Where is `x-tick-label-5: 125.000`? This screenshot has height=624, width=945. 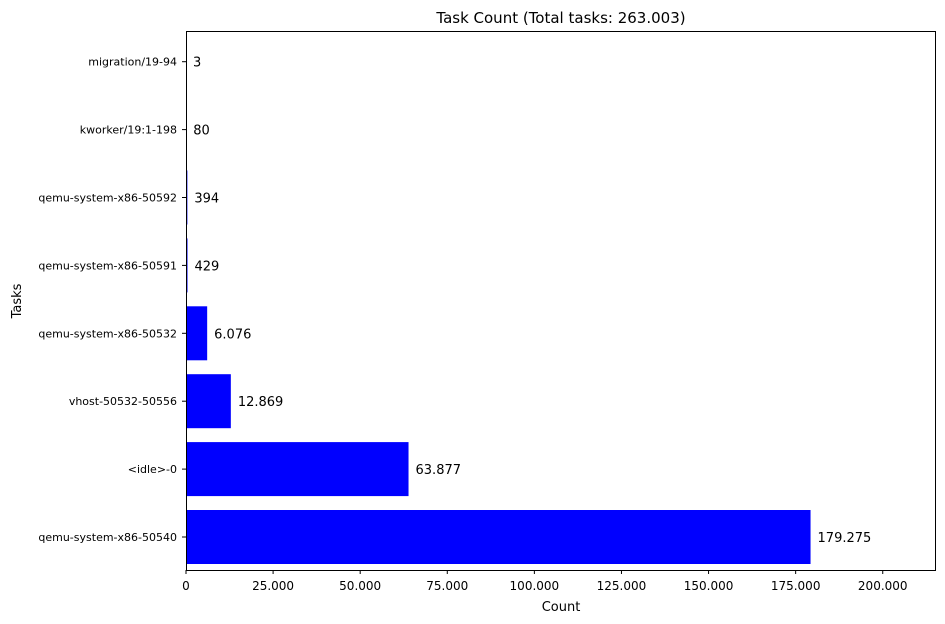 x-tick-label-5: 125.000 is located at coordinates (622, 586).